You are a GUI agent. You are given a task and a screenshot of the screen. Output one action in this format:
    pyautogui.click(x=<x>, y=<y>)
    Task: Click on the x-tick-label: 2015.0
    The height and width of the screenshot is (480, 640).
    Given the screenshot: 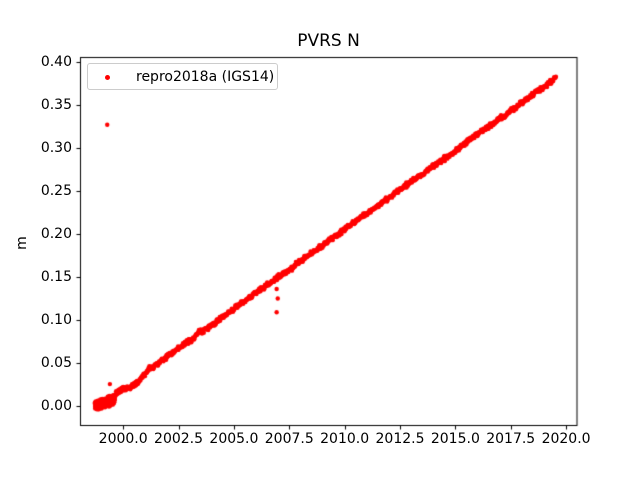 What is the action you would take?
    pyautogui.click(x=455, y=439)
    